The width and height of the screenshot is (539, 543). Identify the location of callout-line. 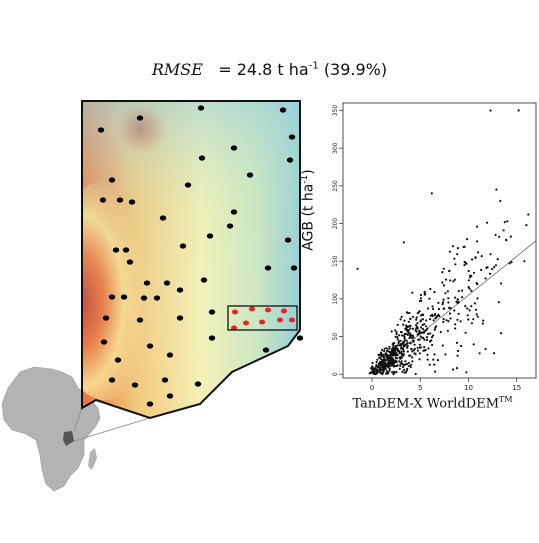
(78, 419).